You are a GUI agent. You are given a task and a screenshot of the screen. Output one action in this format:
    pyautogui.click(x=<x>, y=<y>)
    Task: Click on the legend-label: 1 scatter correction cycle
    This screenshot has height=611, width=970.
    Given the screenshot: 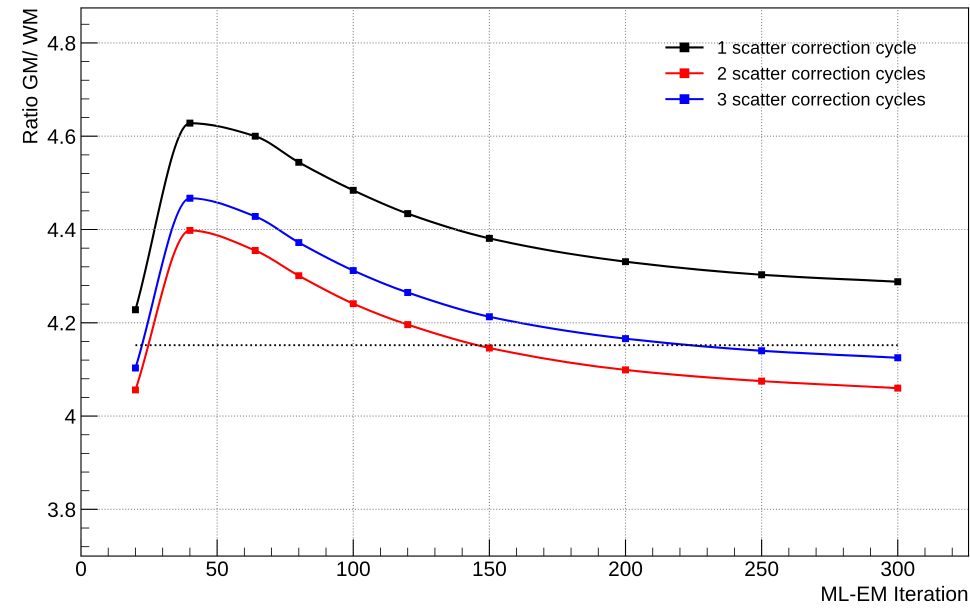 What is the action you would take?
    pyautogui.click(x=817, y=49)
    